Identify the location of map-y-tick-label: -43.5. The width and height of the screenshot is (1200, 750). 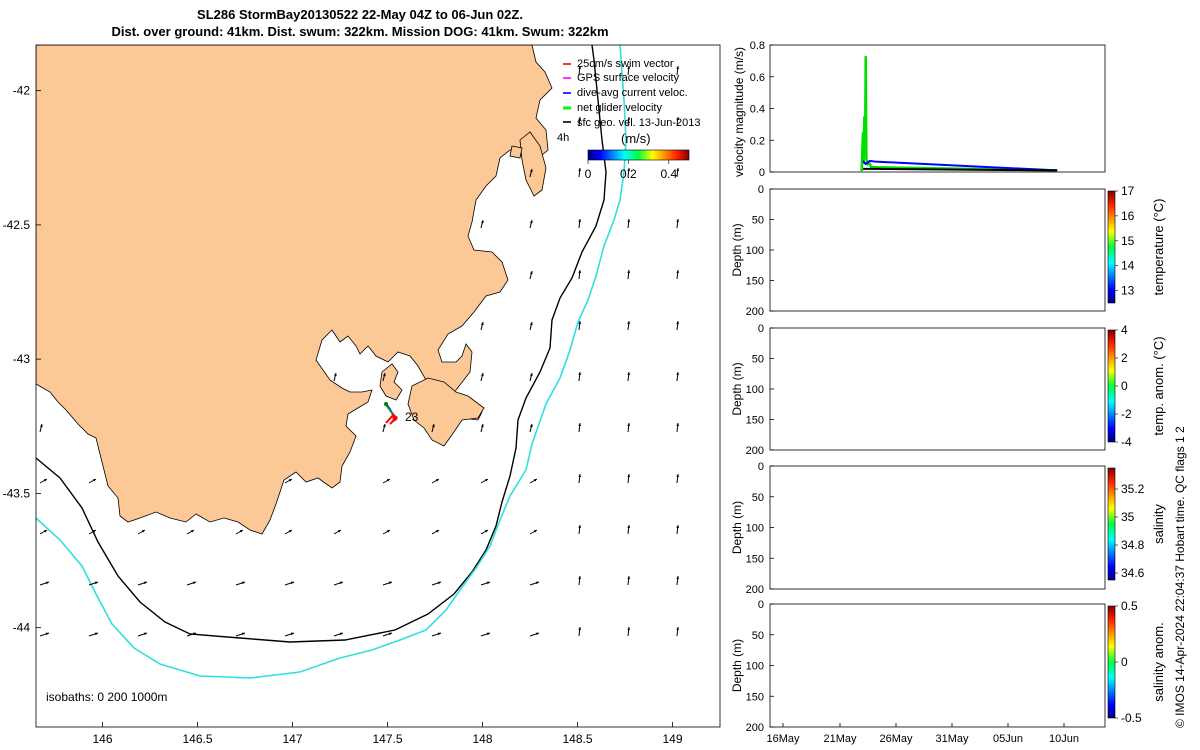
(17, 493).